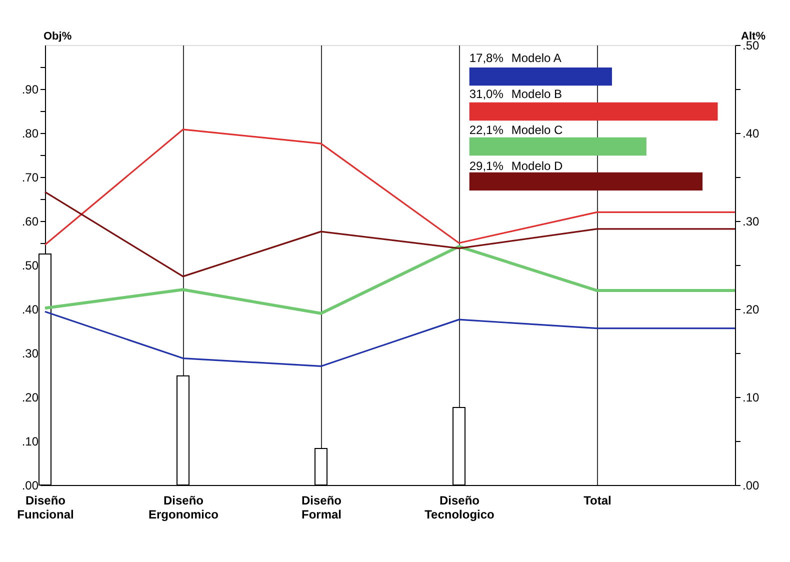 The height and width of the screenshot is (562, 790). I want to click on x-tick-label: Total, so click(598, 501).